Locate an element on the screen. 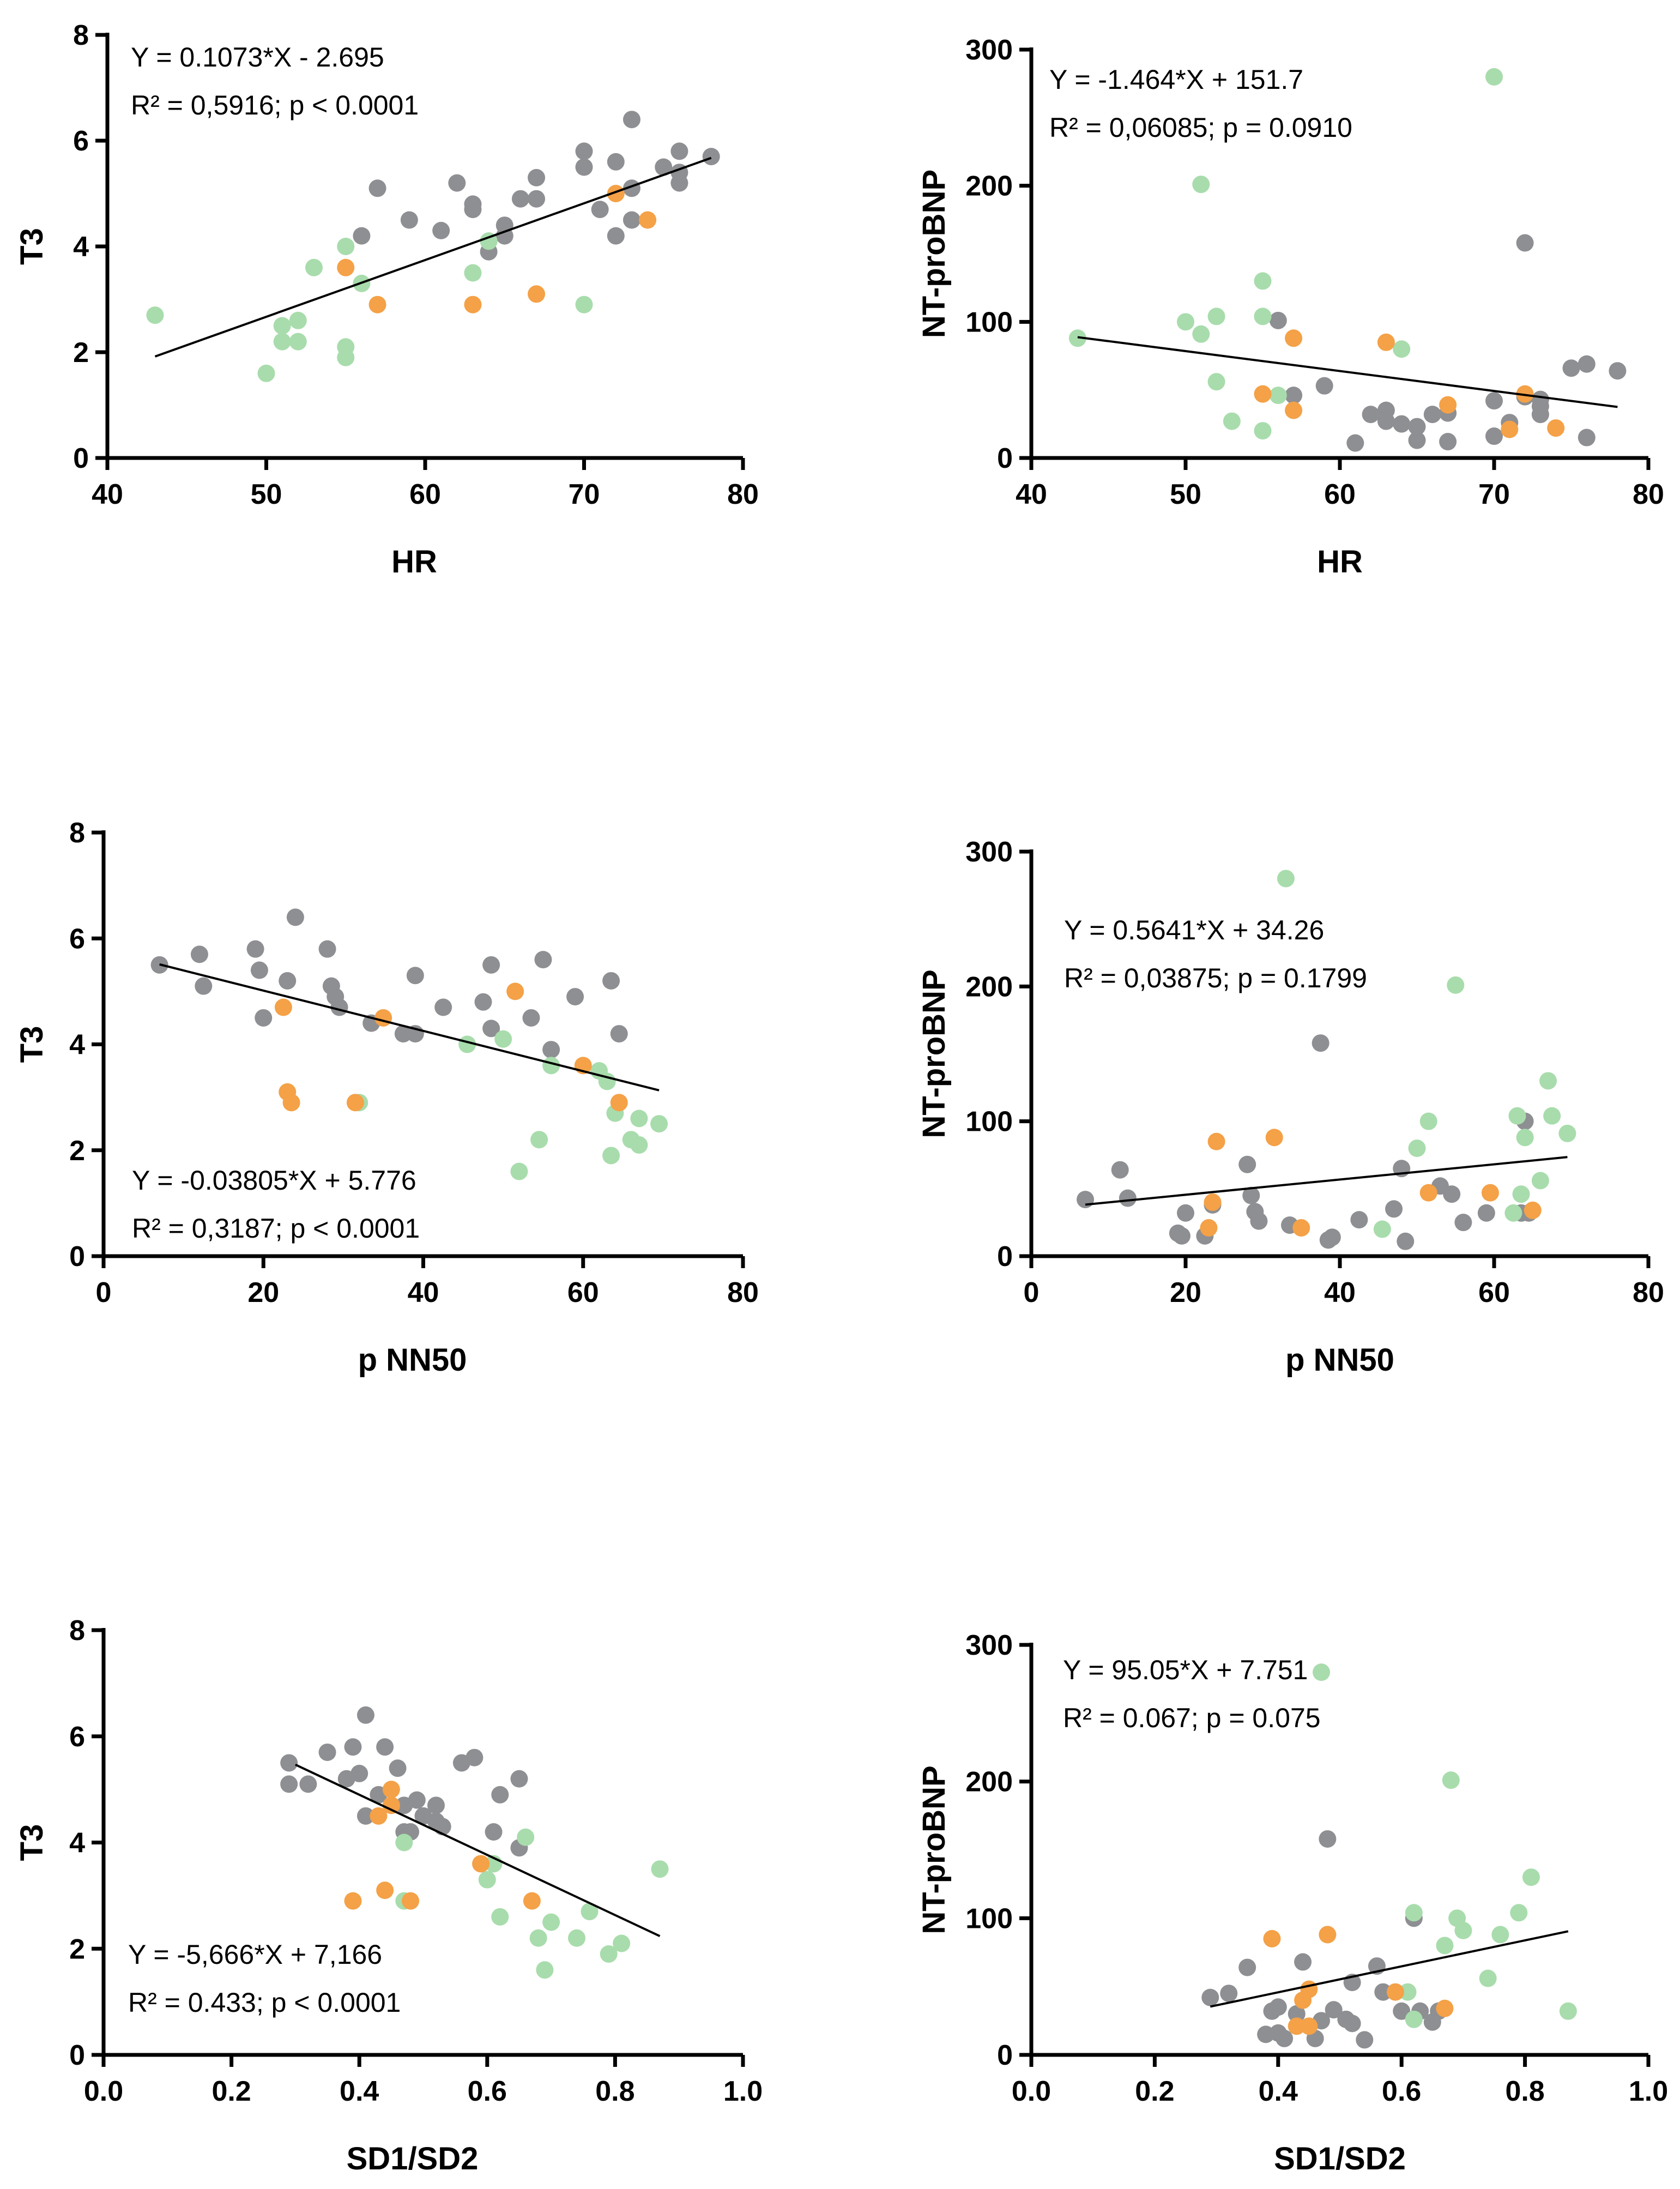 The width and height of the screenshot is (1680, 2189). x-tick-label: 20 is located at coordinates (1185, 1292).